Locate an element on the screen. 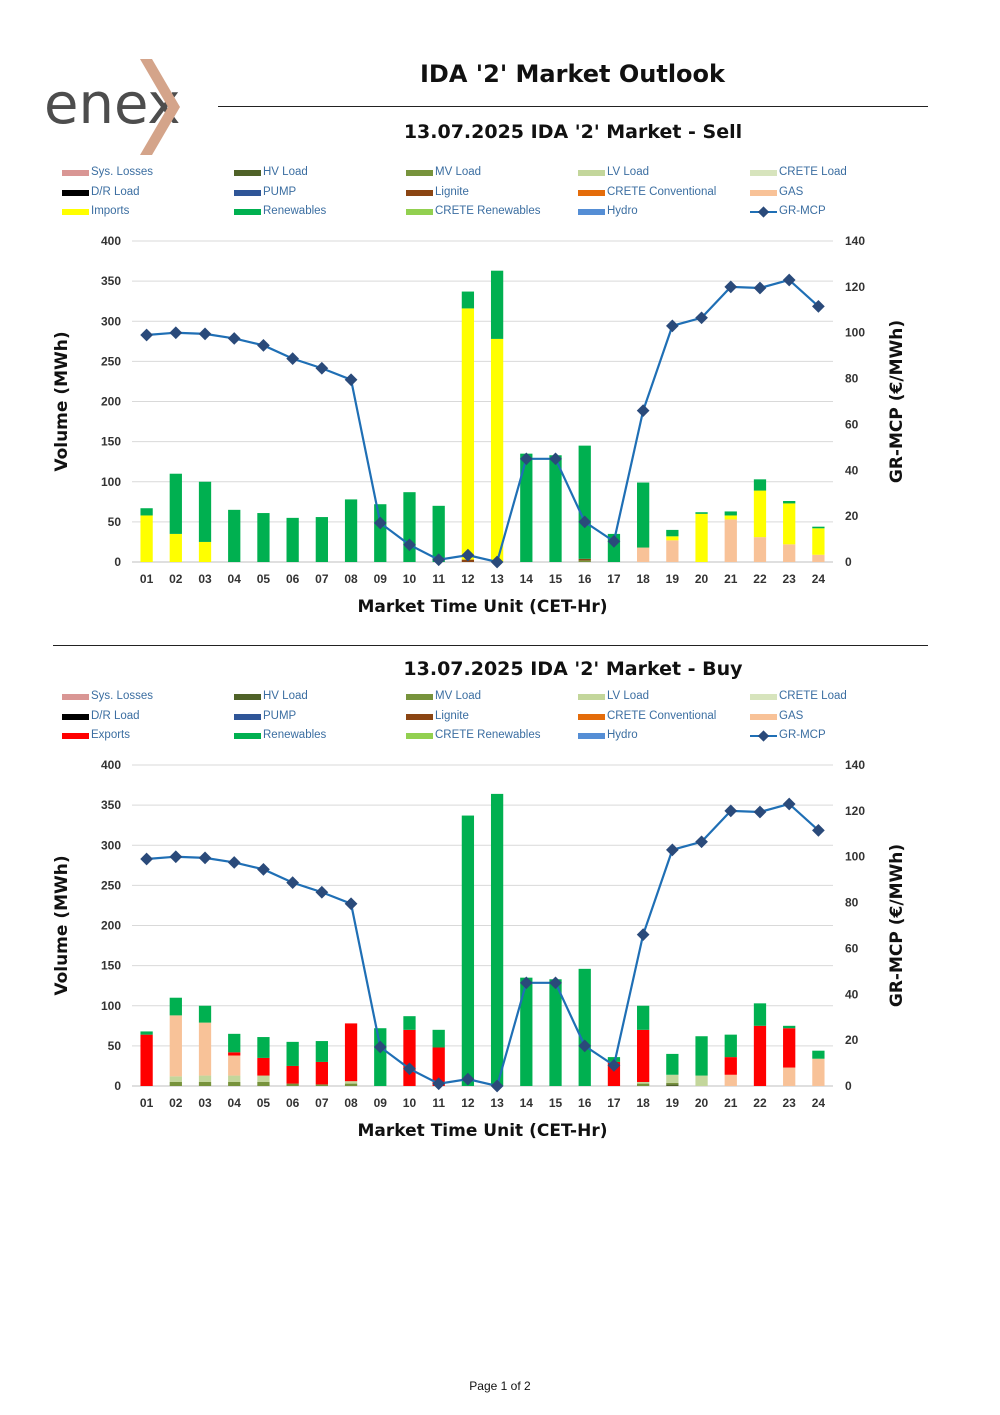 The image size is (1000, 1415). y2-tick-label: 120 is located at coordinates (855, 811).